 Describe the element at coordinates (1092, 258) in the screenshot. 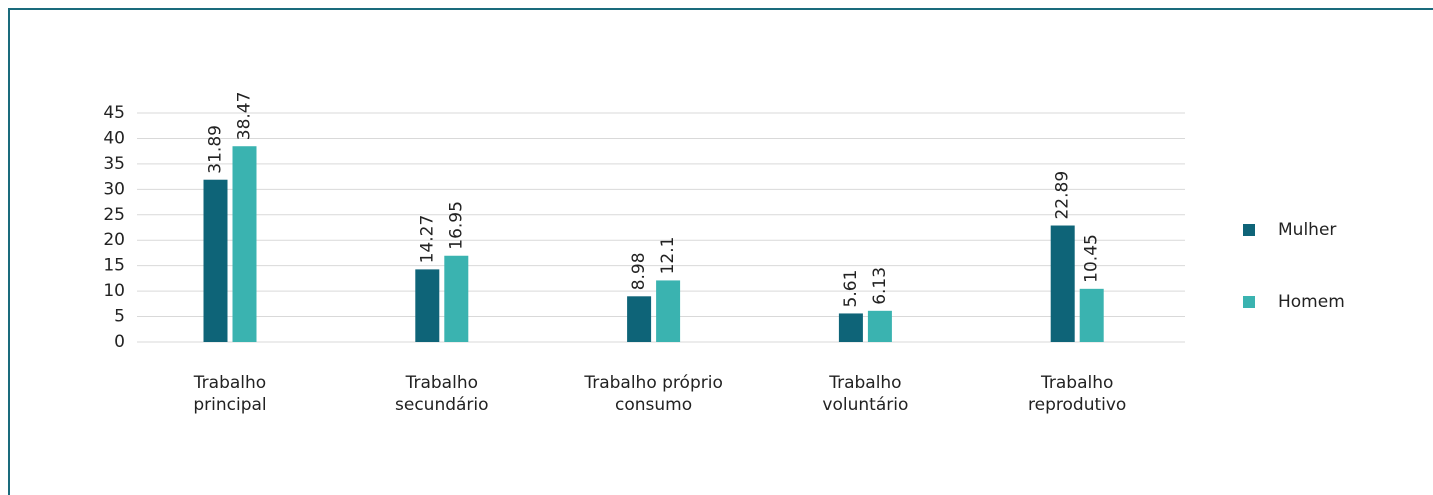

I see `value-label: 10.45` at that location.